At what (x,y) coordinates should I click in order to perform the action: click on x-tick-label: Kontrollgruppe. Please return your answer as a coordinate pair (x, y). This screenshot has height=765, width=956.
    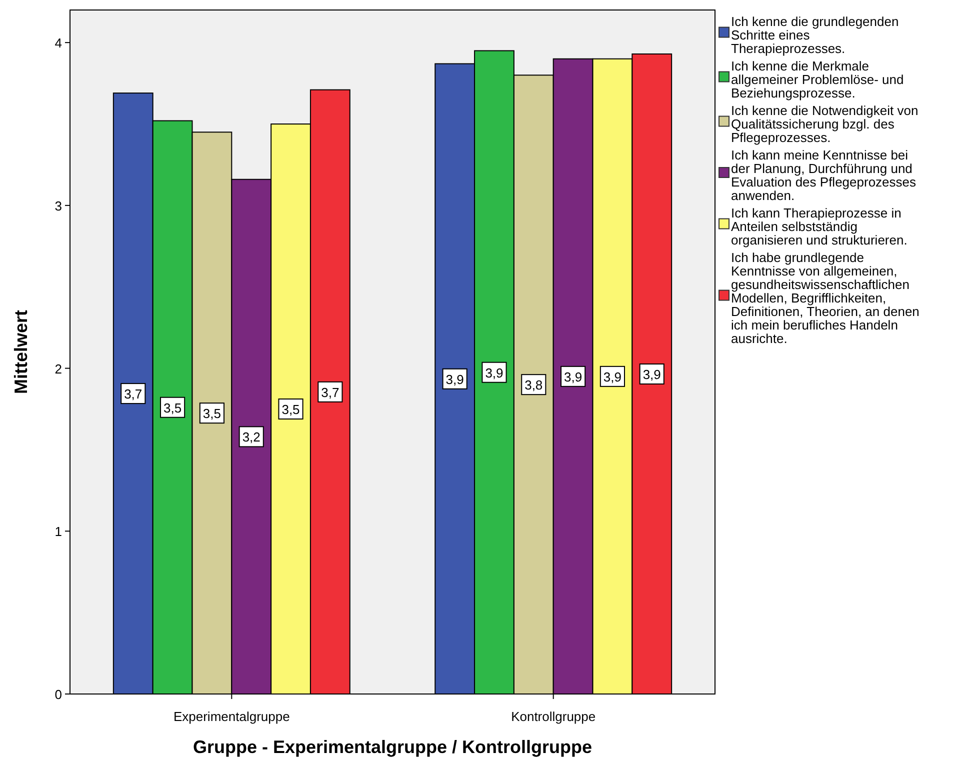
    Looking at the image, I should click on (553, 716).